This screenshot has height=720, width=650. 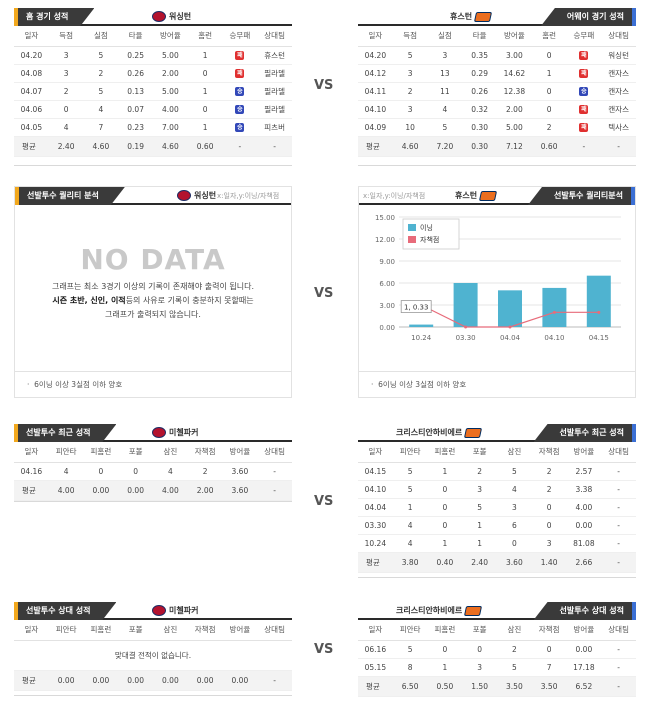 What do you see at coordinates (514, 91) in the screenshot?
I see `table-cell: 12.38` at bounding box center [514, 91].